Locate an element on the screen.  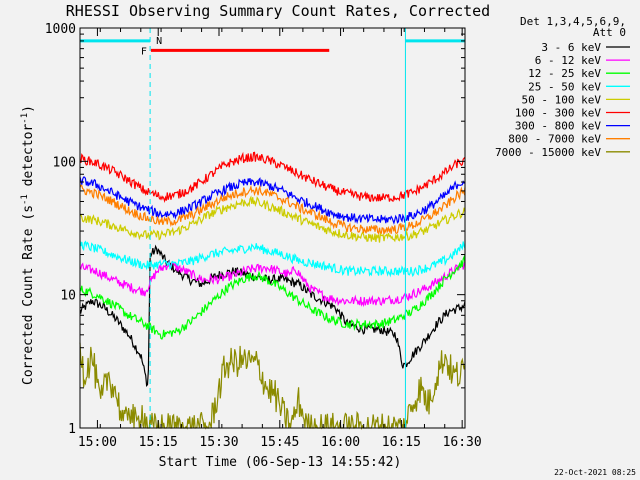
night-flag-label: N is located at coordinates (159, 41).